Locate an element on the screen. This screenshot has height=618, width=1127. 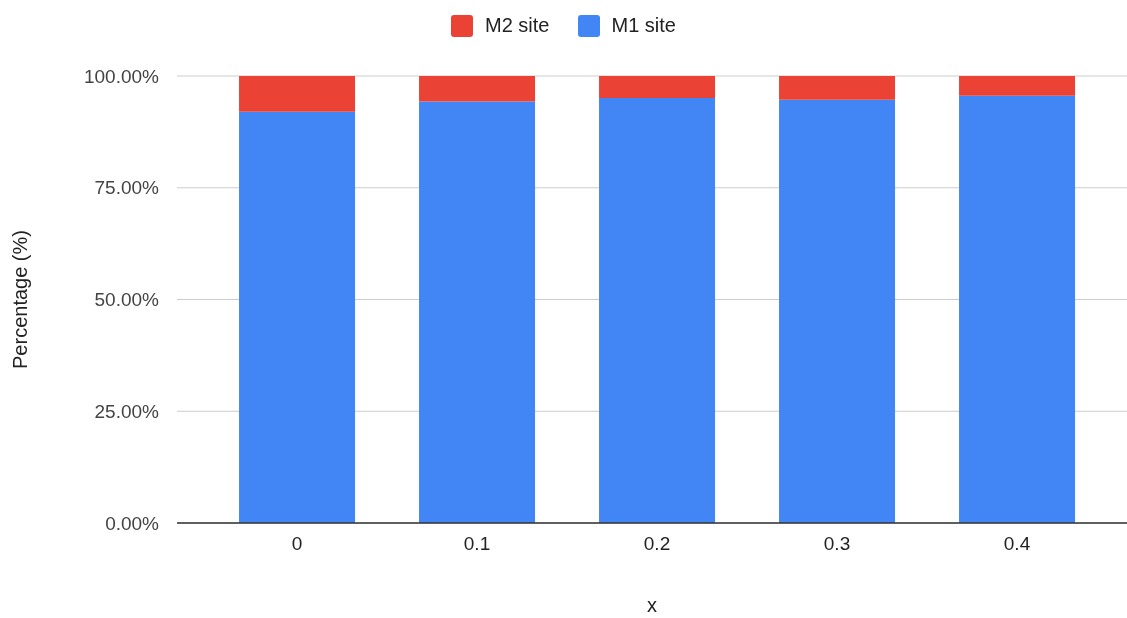
x-tick-label: 0.1 is located at coordinates (477, 544).